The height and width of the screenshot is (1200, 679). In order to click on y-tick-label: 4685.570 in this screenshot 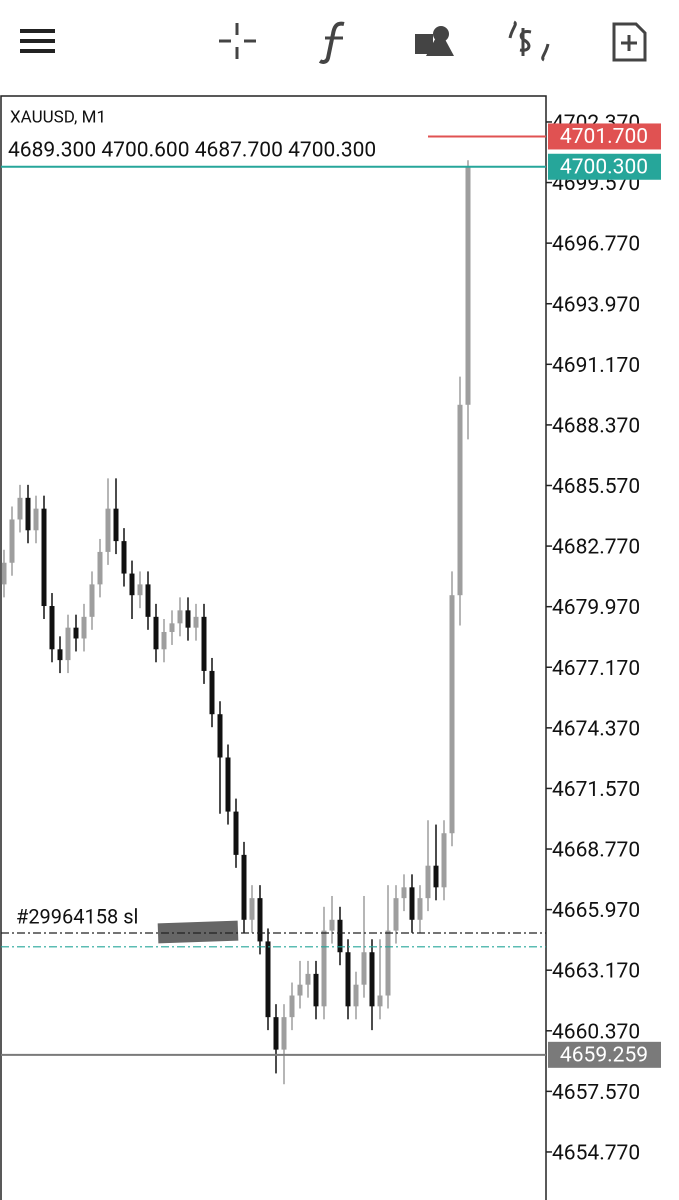, I will do `click(596, 487)`.